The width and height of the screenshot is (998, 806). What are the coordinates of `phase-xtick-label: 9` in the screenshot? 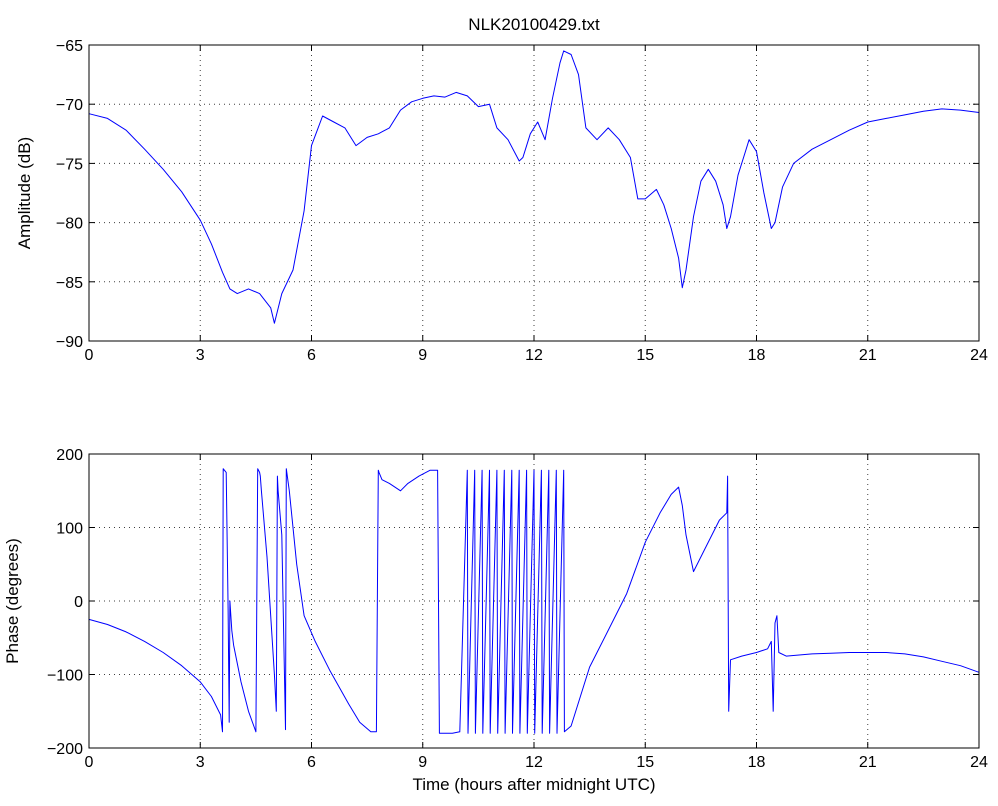 It's located at (422, 762).